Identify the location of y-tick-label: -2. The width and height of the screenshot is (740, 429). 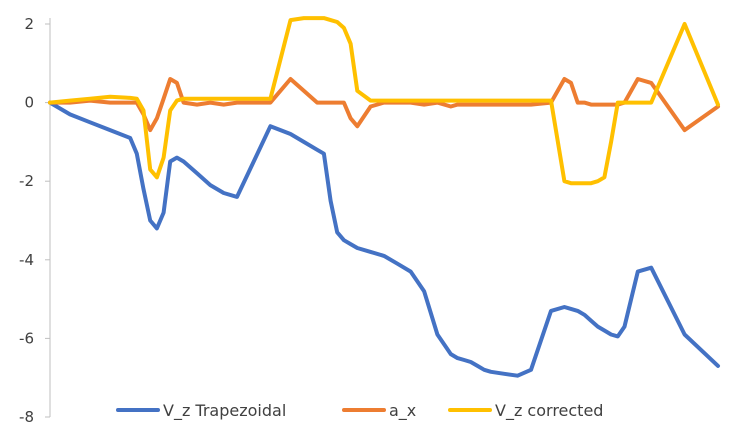
(26, 181).